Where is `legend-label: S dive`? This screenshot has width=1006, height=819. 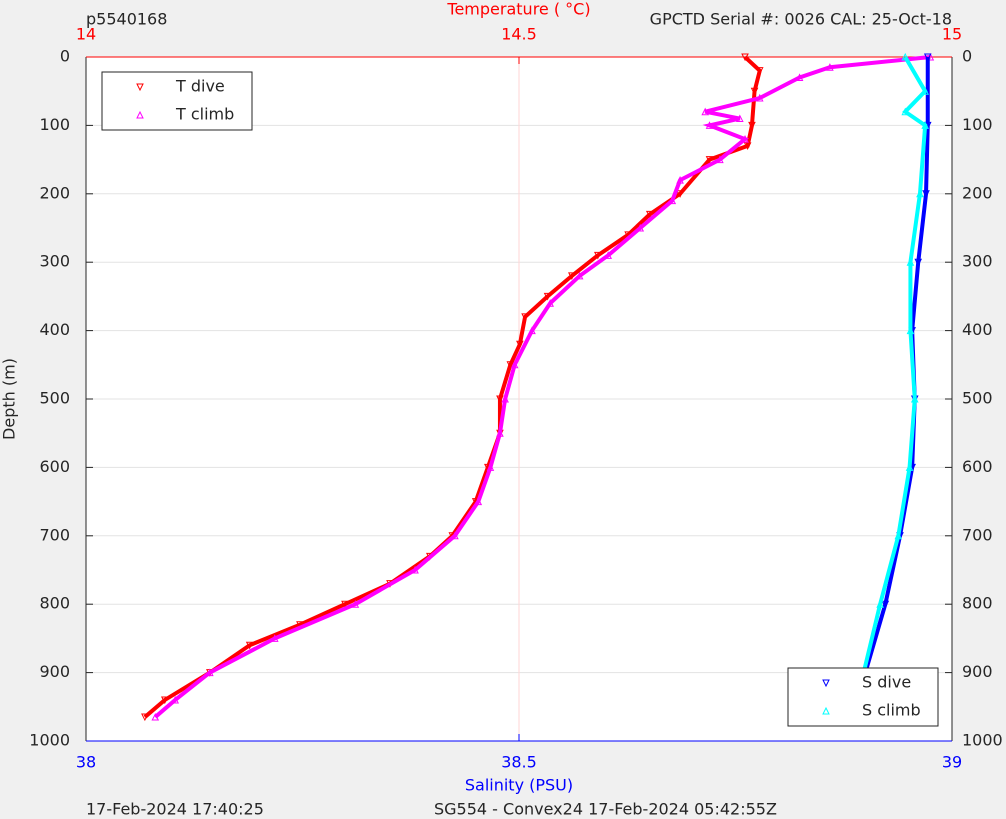 legend-label: S dive is located at coordinates (886, 682).